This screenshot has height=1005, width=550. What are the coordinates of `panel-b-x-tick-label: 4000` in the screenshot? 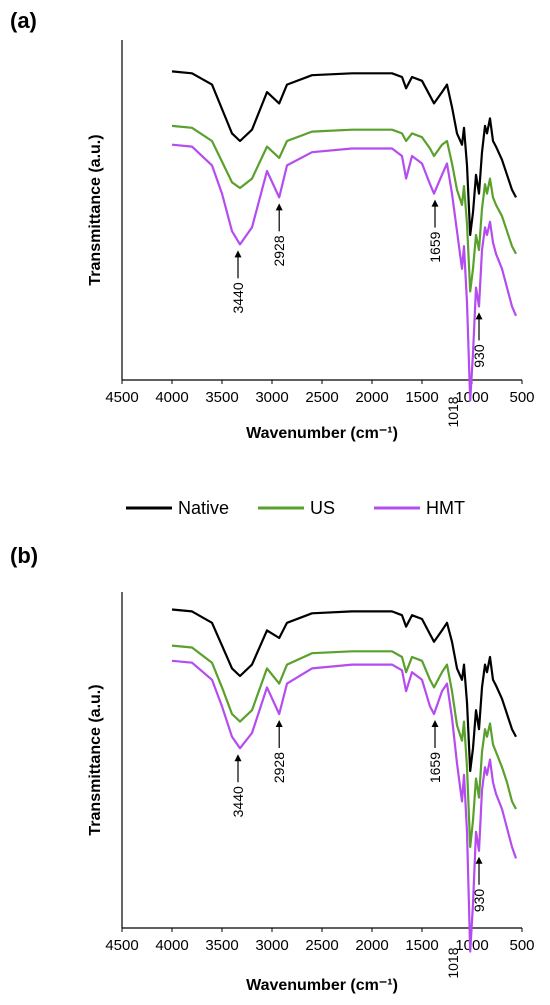 It's located at (171, 945).